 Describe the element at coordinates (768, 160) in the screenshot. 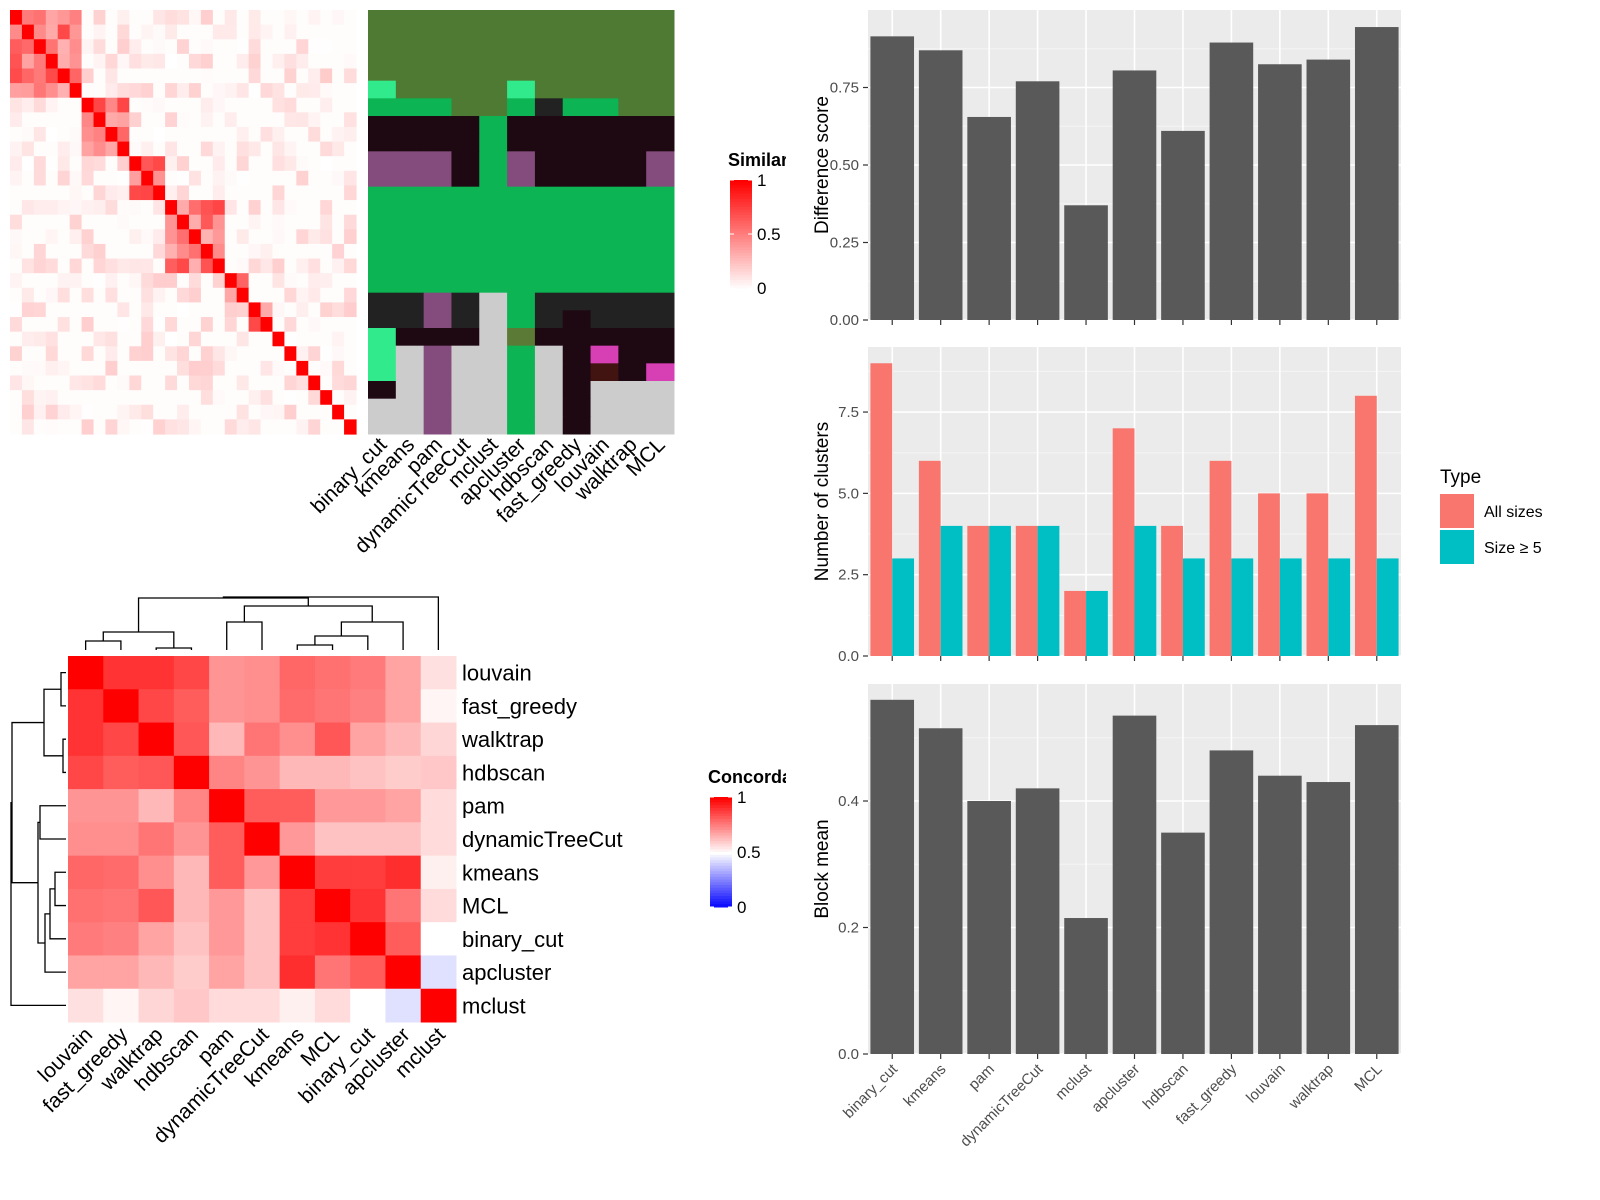

I see `similarity-legend-title: Similarity` at that location.